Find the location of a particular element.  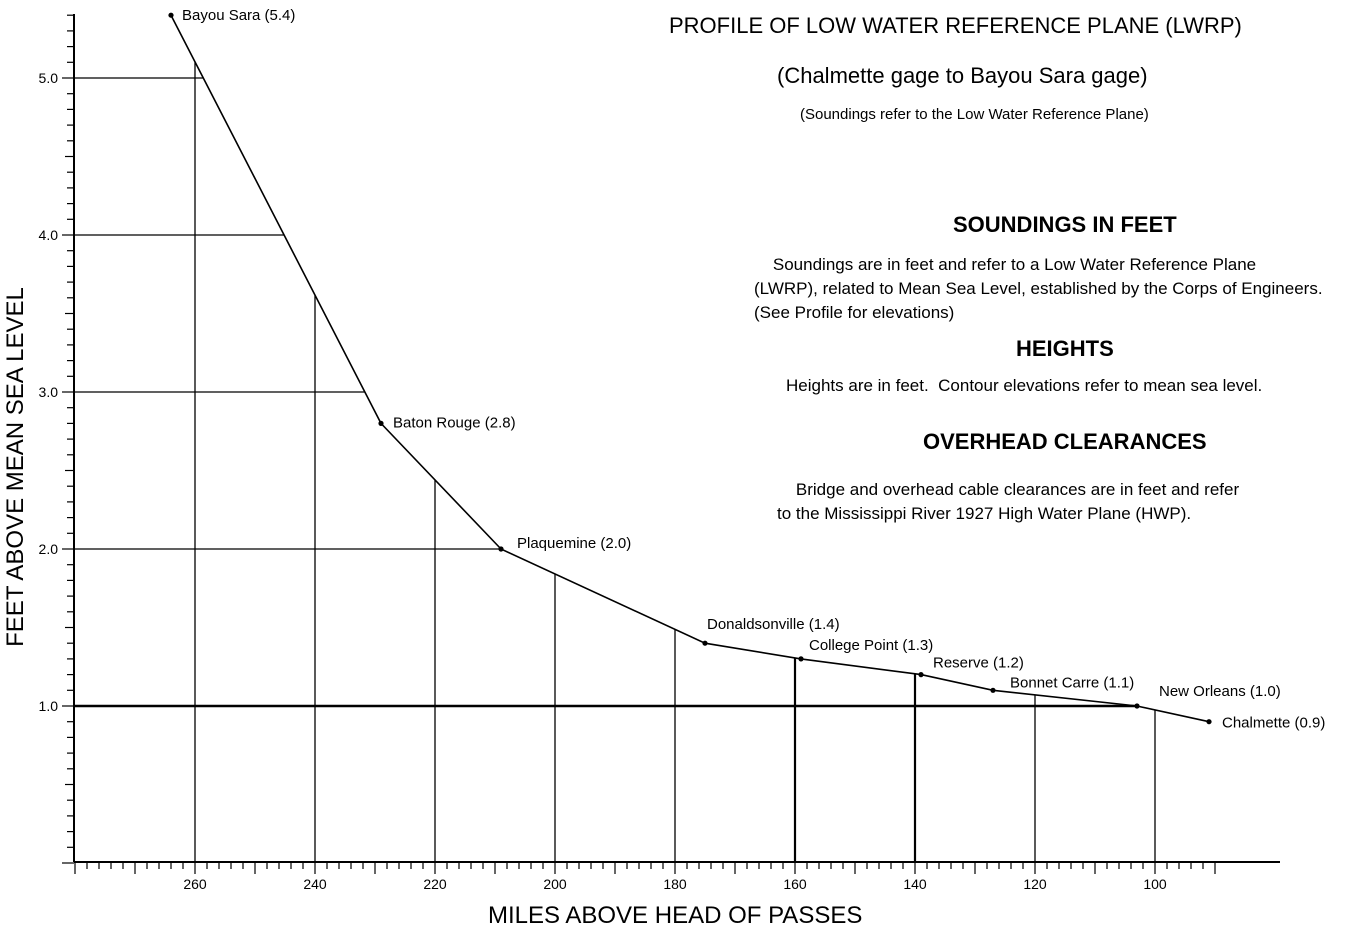

soundings-heading: SOUNDINGS IN FEET is located at coordinates (1065, 224).